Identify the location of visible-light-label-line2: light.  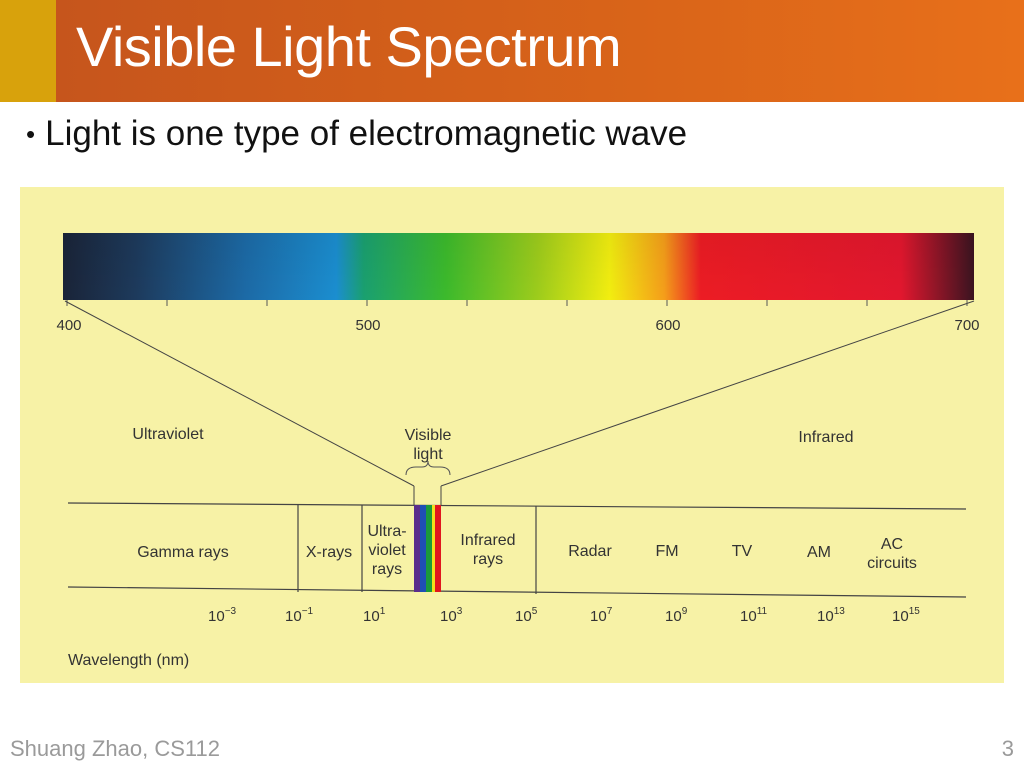
(428, 454).